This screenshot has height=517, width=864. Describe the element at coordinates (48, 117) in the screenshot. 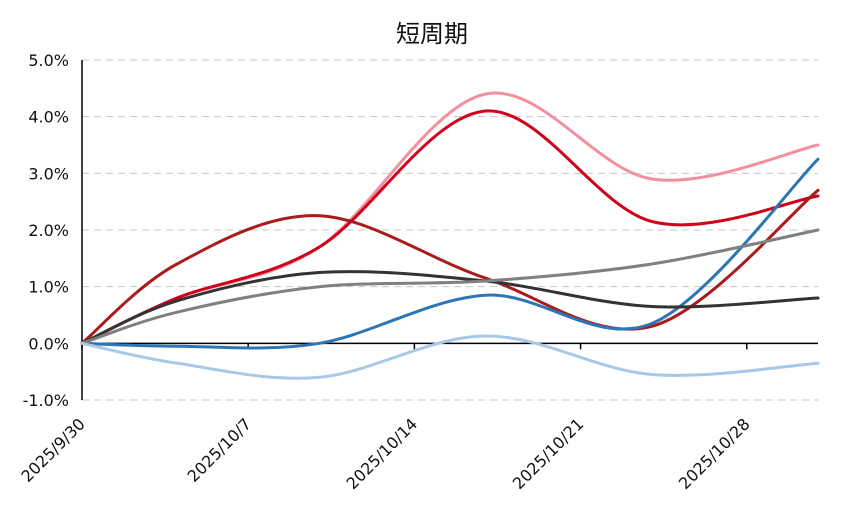

I see `y-tick-label: 4.0%` at that location.